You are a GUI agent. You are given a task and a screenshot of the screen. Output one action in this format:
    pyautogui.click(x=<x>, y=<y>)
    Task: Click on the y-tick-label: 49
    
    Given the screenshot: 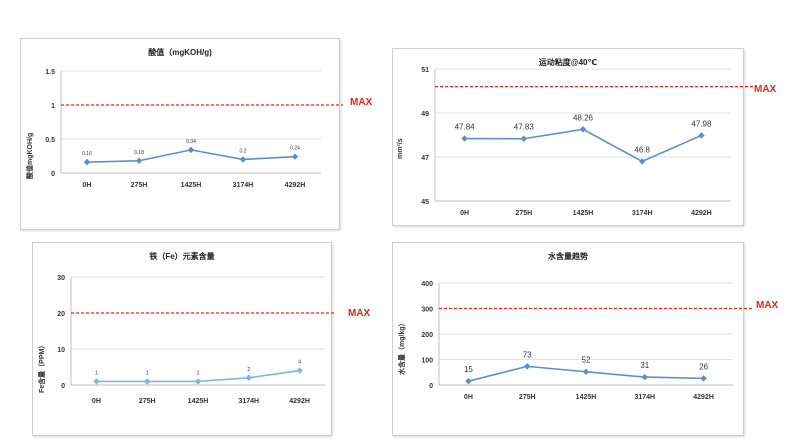 What is the action you would take?
    pyautogui.click(x=425, y=114)
    